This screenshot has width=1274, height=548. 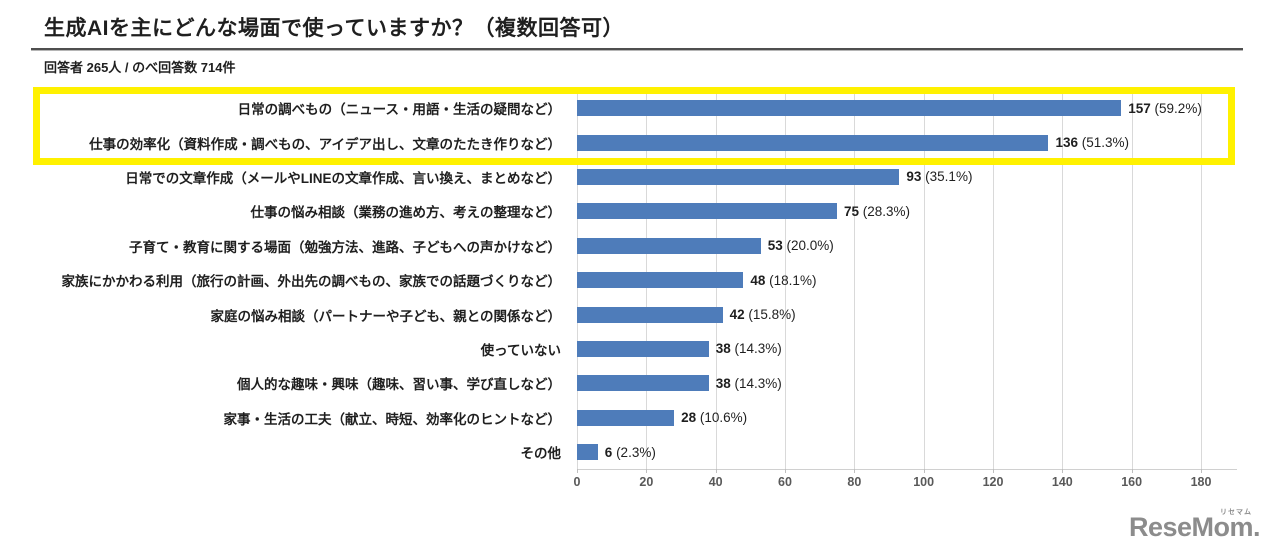 What do you see at coordinates (334, 28) in the screenshot?
I see `chart-title: 生成AIを主にどんな場面で使っていますか？（複数回答可）` at bounding box center [334, 28].